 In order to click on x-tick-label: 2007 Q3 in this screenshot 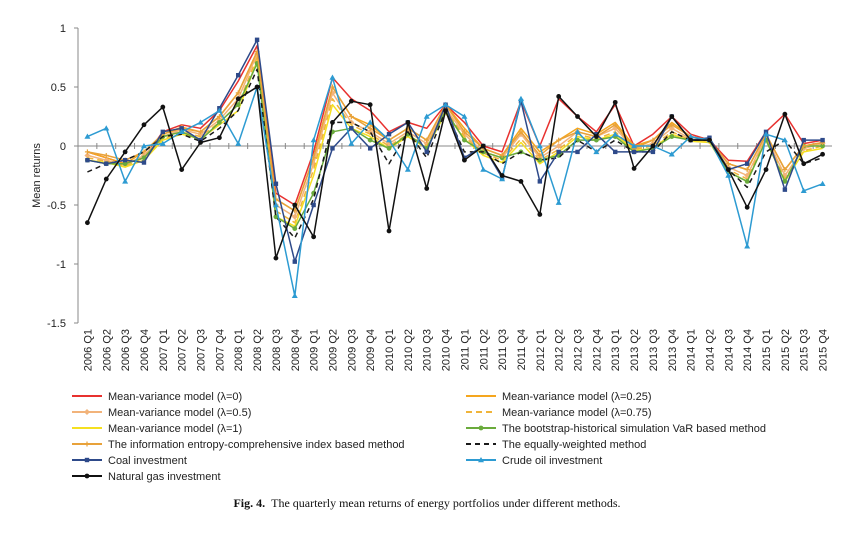, I will do `click(202, 350)`.